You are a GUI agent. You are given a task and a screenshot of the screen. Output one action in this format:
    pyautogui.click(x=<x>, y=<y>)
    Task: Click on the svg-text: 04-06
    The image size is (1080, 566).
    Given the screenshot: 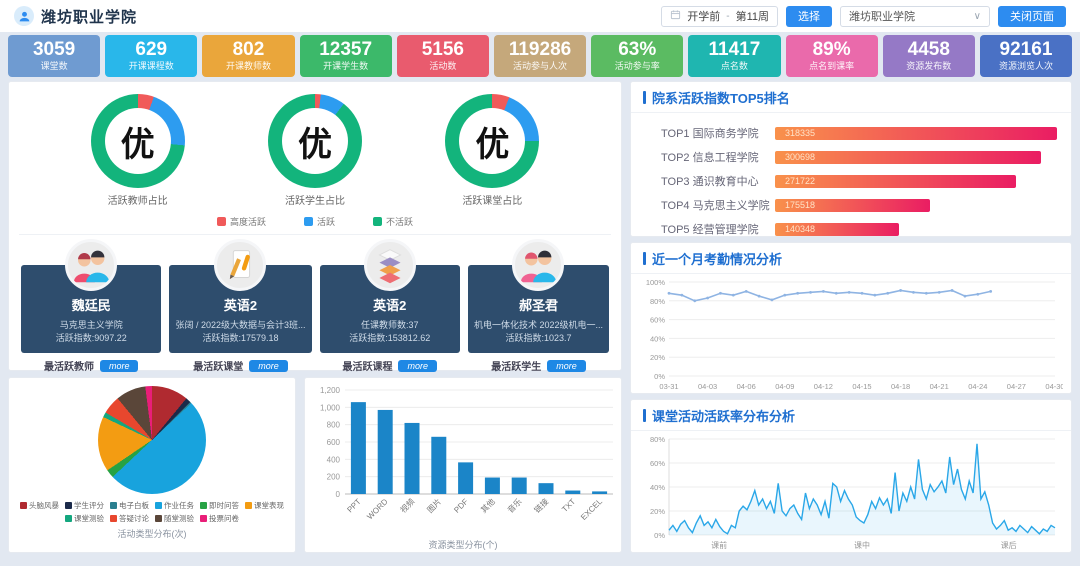 What is the action you would take?
    pyautogui.click(x=746, y=386)
    